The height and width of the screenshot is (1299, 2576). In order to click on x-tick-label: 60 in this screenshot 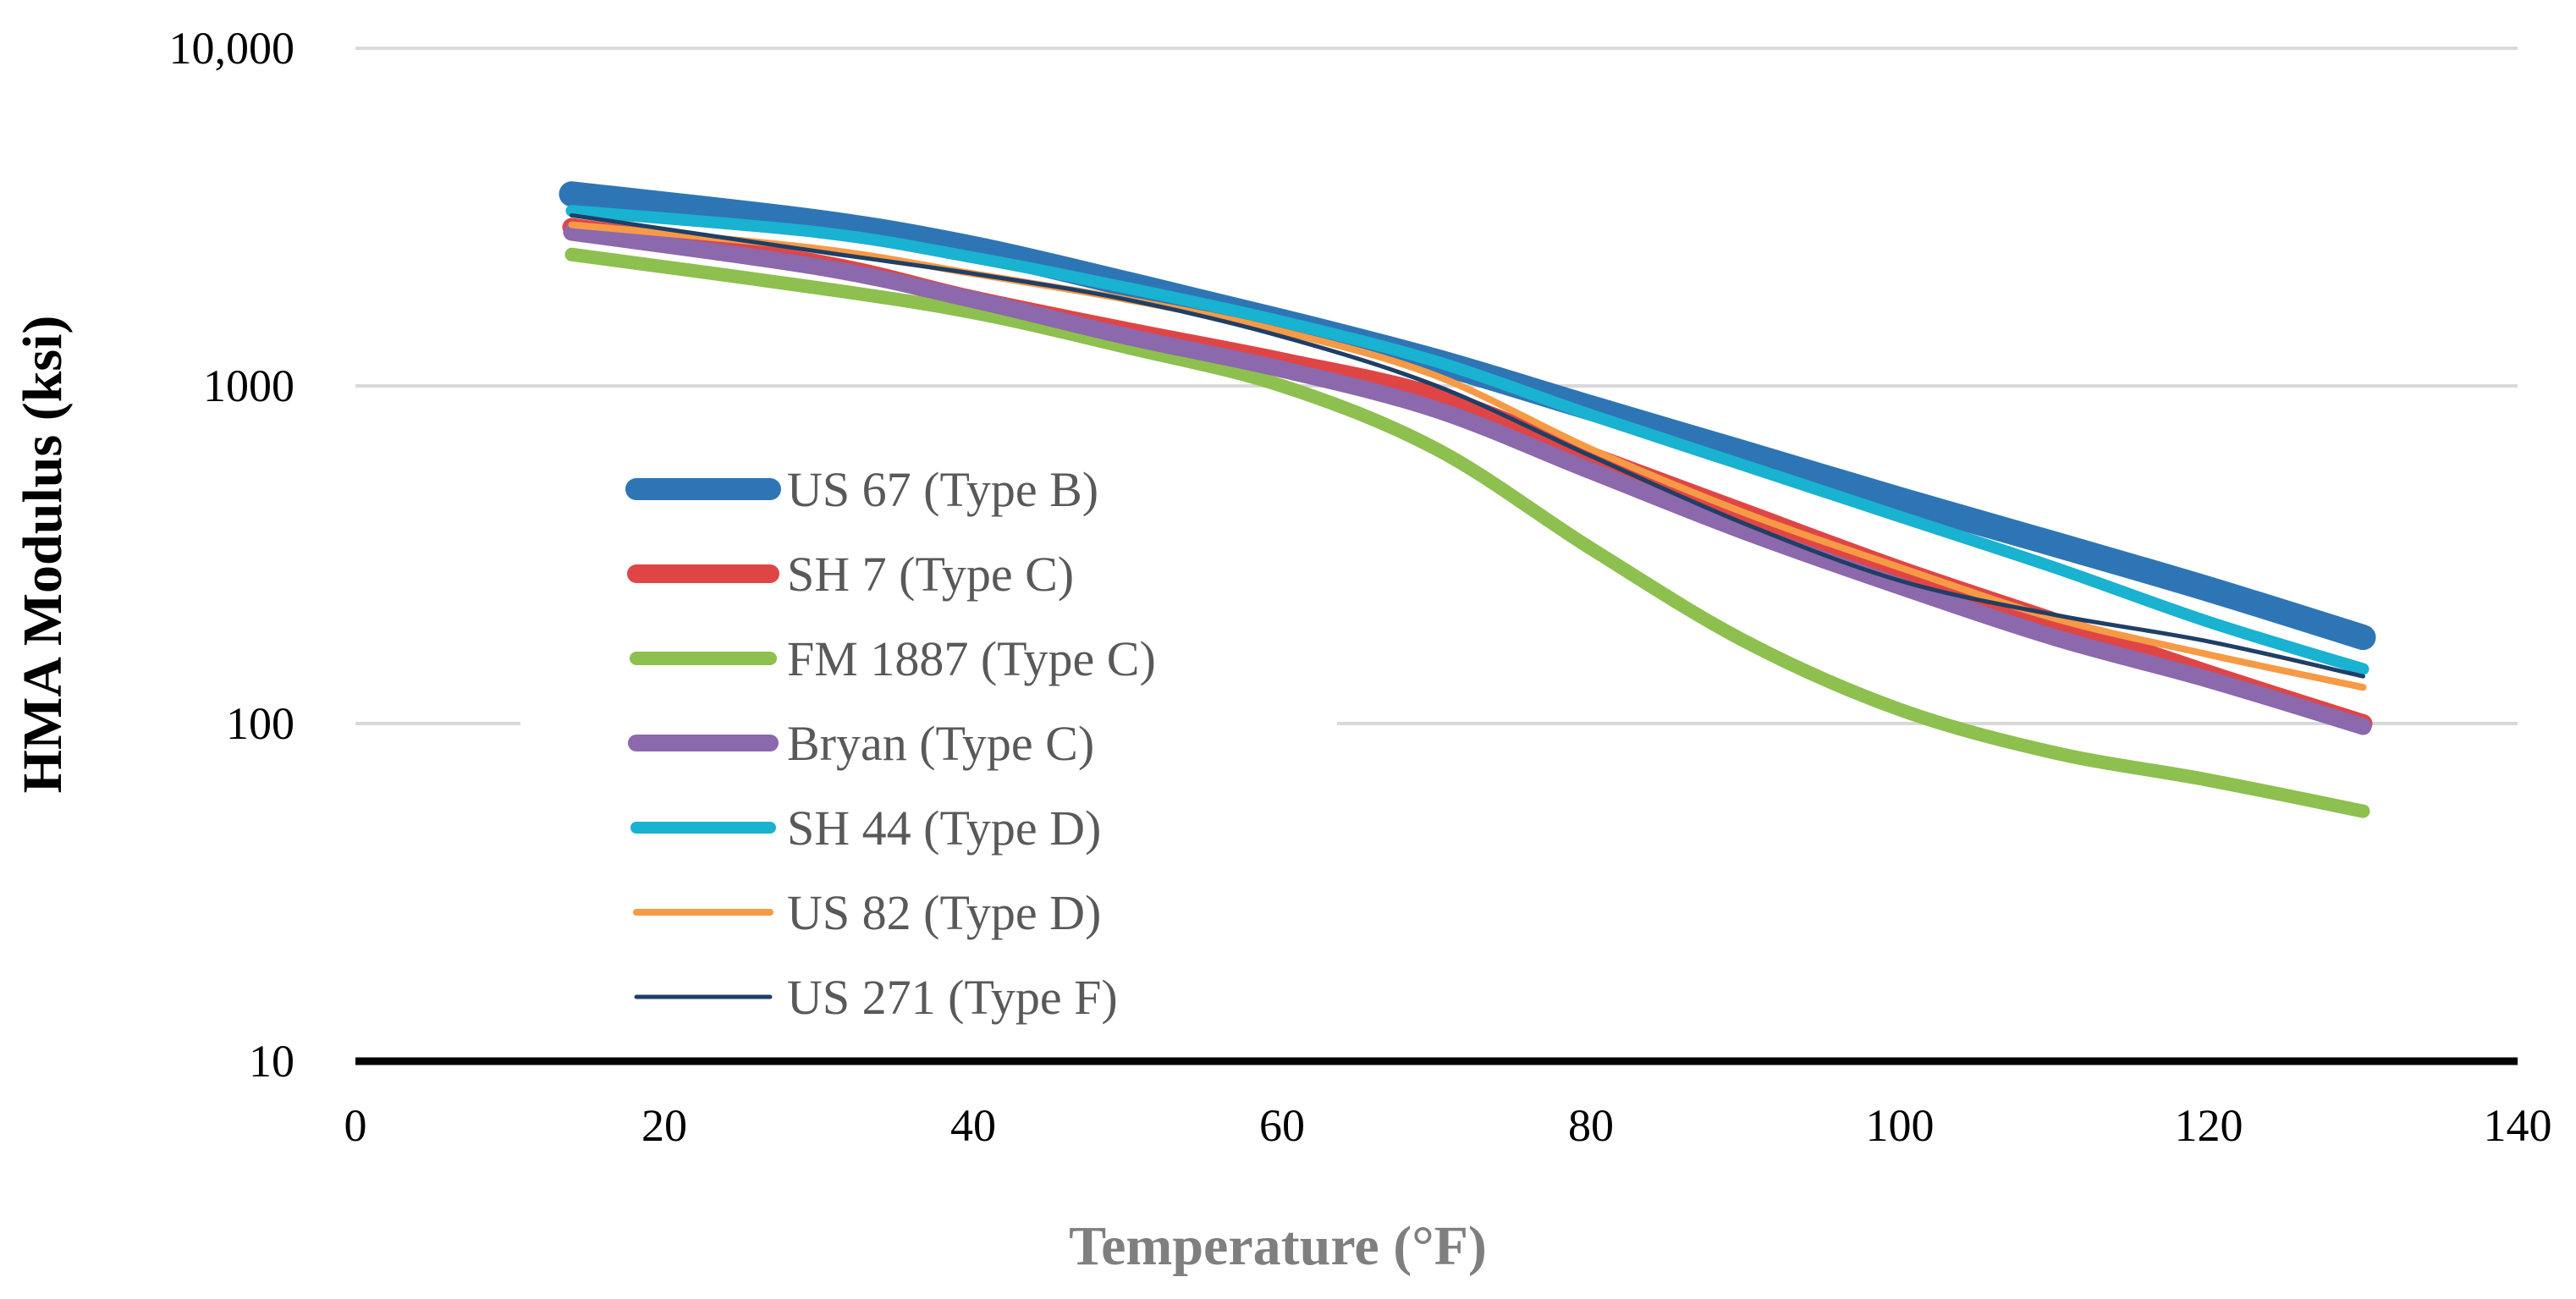, I will do `click(1282, 1125)`.